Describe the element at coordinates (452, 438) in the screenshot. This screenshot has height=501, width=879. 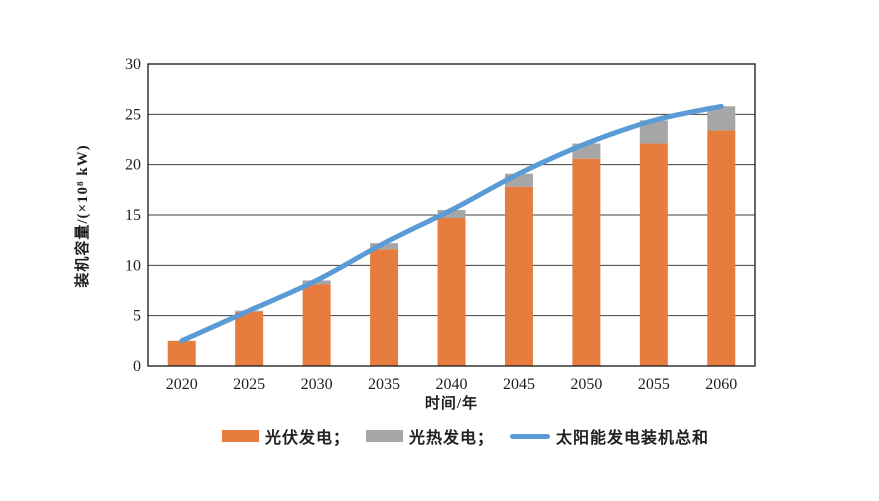
I see `legend-label-csp: 光热发电；` at that location.